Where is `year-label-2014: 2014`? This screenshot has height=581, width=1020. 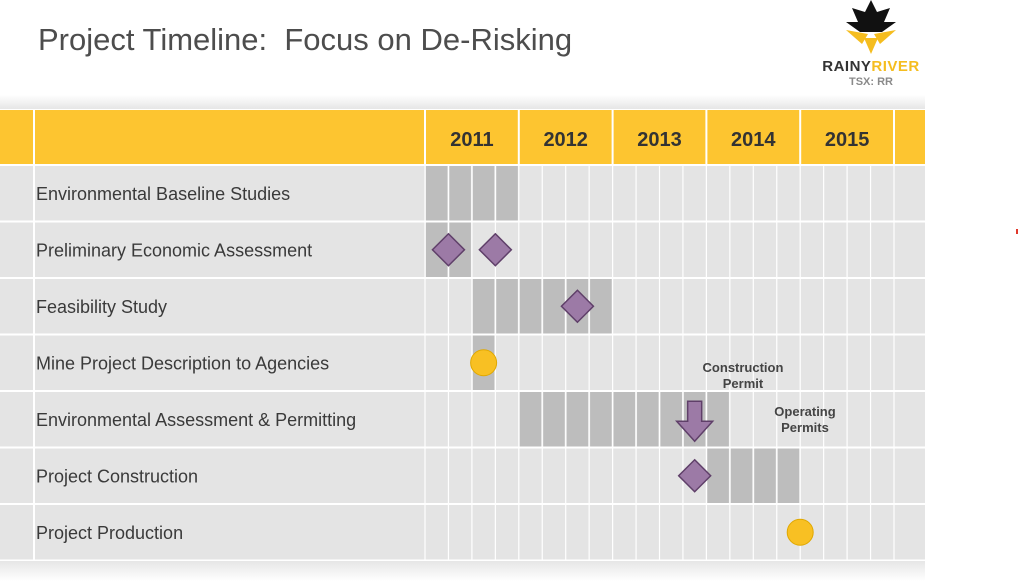 year-label-2014: 2014 is located at coordinates (753, 140).